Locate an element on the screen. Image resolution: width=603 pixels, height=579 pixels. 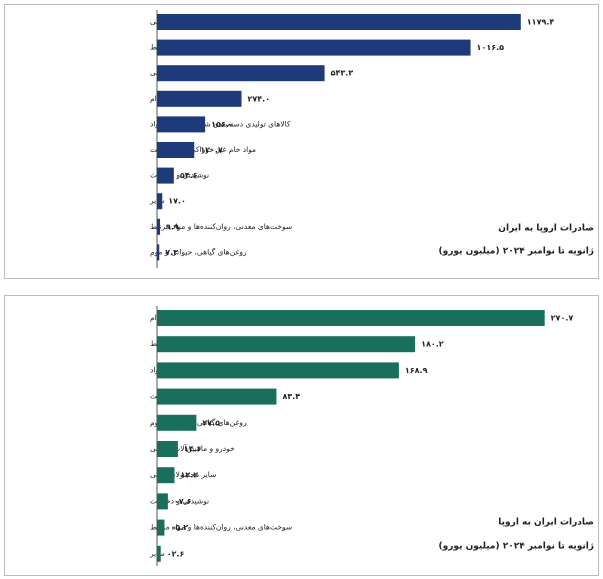
value-label: ۲۷.۵ is located at coordinates (211, 422).